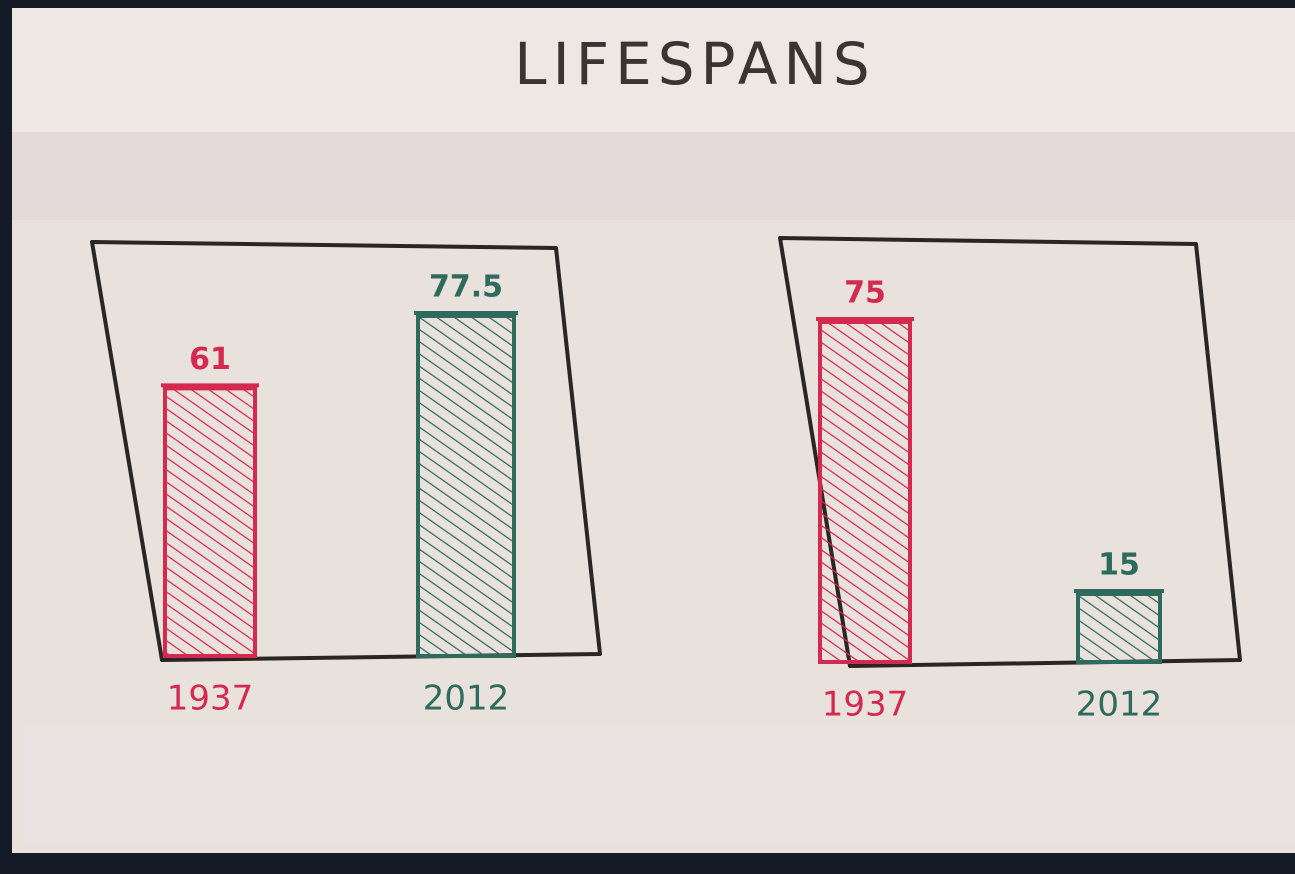 The image size is (1295, 874). Describe the element at coordinates (466, 287) in the screenshot. I see `value-label: 77.5` at that location.